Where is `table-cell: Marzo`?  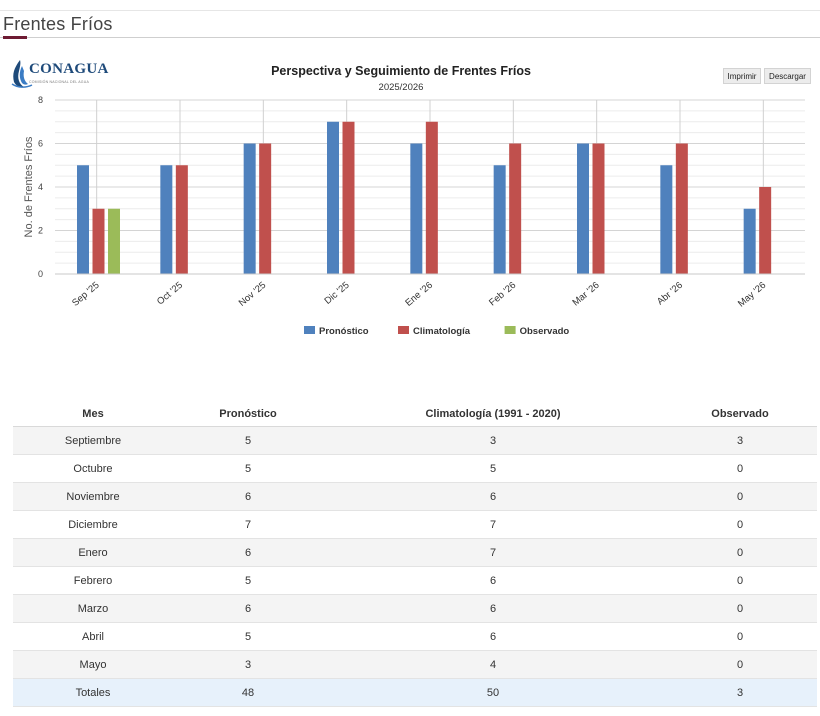 table-cell: Marzo is located at coordinates (93, 608).